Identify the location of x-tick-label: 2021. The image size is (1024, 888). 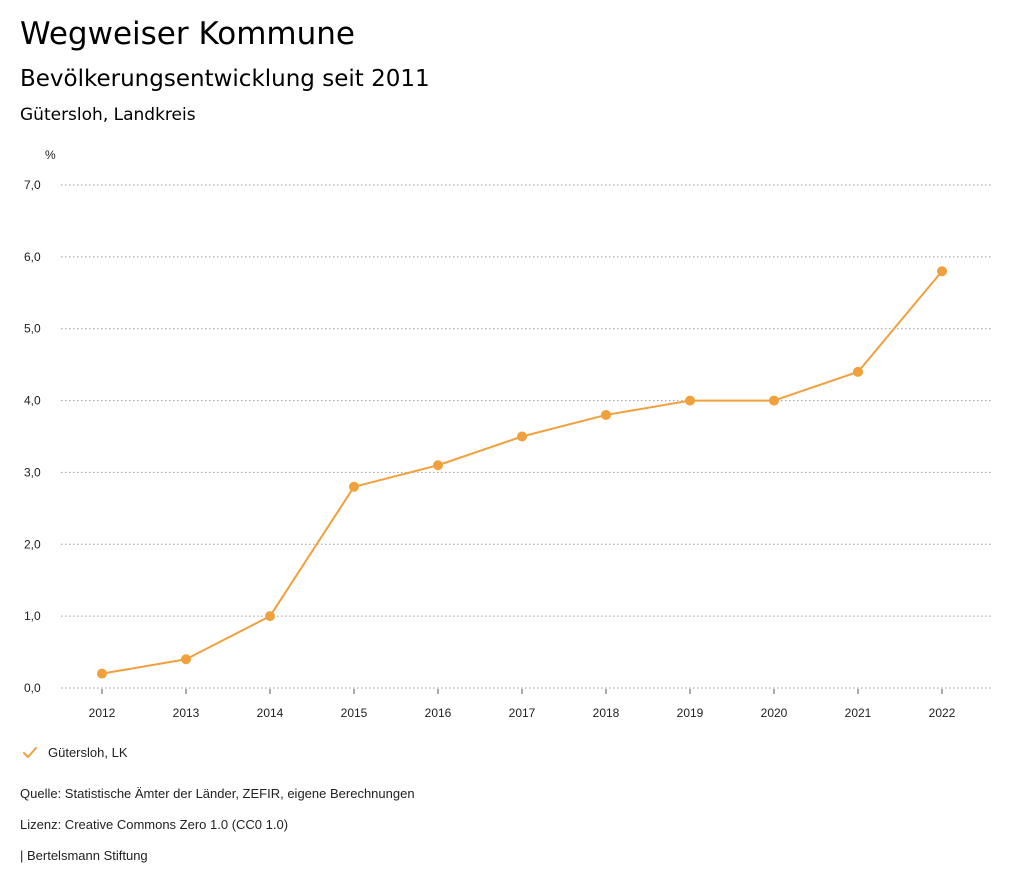
(858, 713).